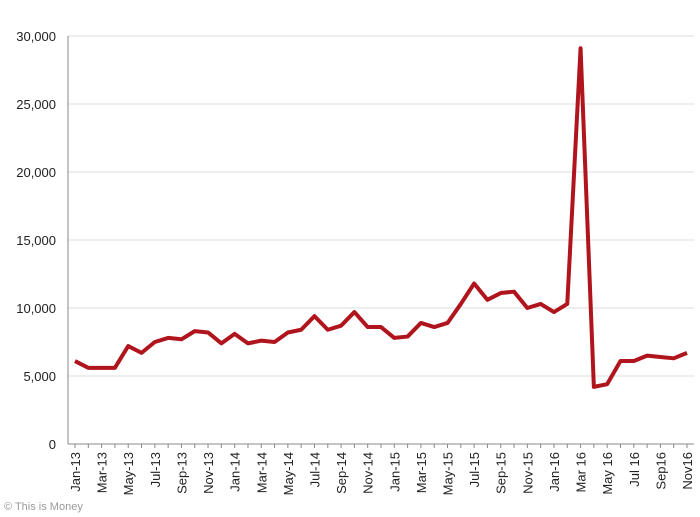 The image size is (700, 517). What do you see at coordinates (36, 104) in the screenshot?
I see `y-tick-label: 25,000` at bounding box center [36, 104].